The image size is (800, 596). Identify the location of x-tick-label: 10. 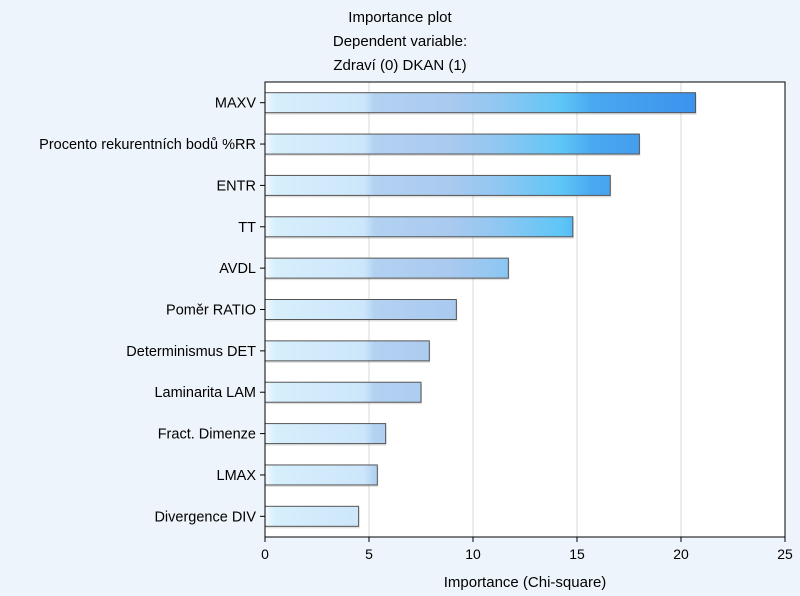
(473, 554).